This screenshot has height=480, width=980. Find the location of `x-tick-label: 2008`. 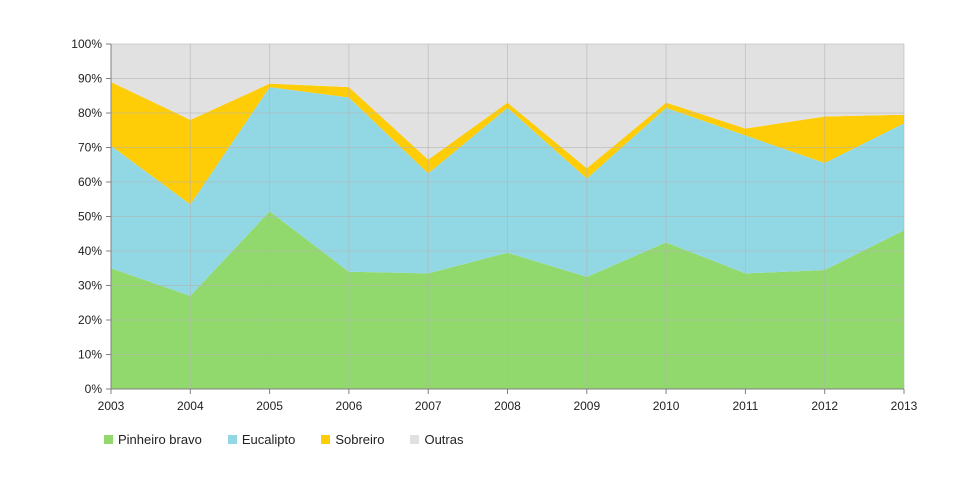

x-tick-label: 2008 is located at coordinates (507, 406).